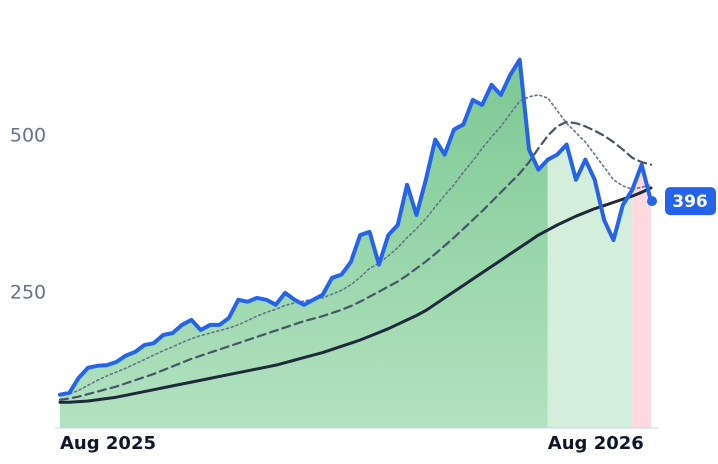  What do you see at coordinates (108, 443) in the screenshot?
I see `x-tick-label: Aug 2025` at bounding box center [108, 443].